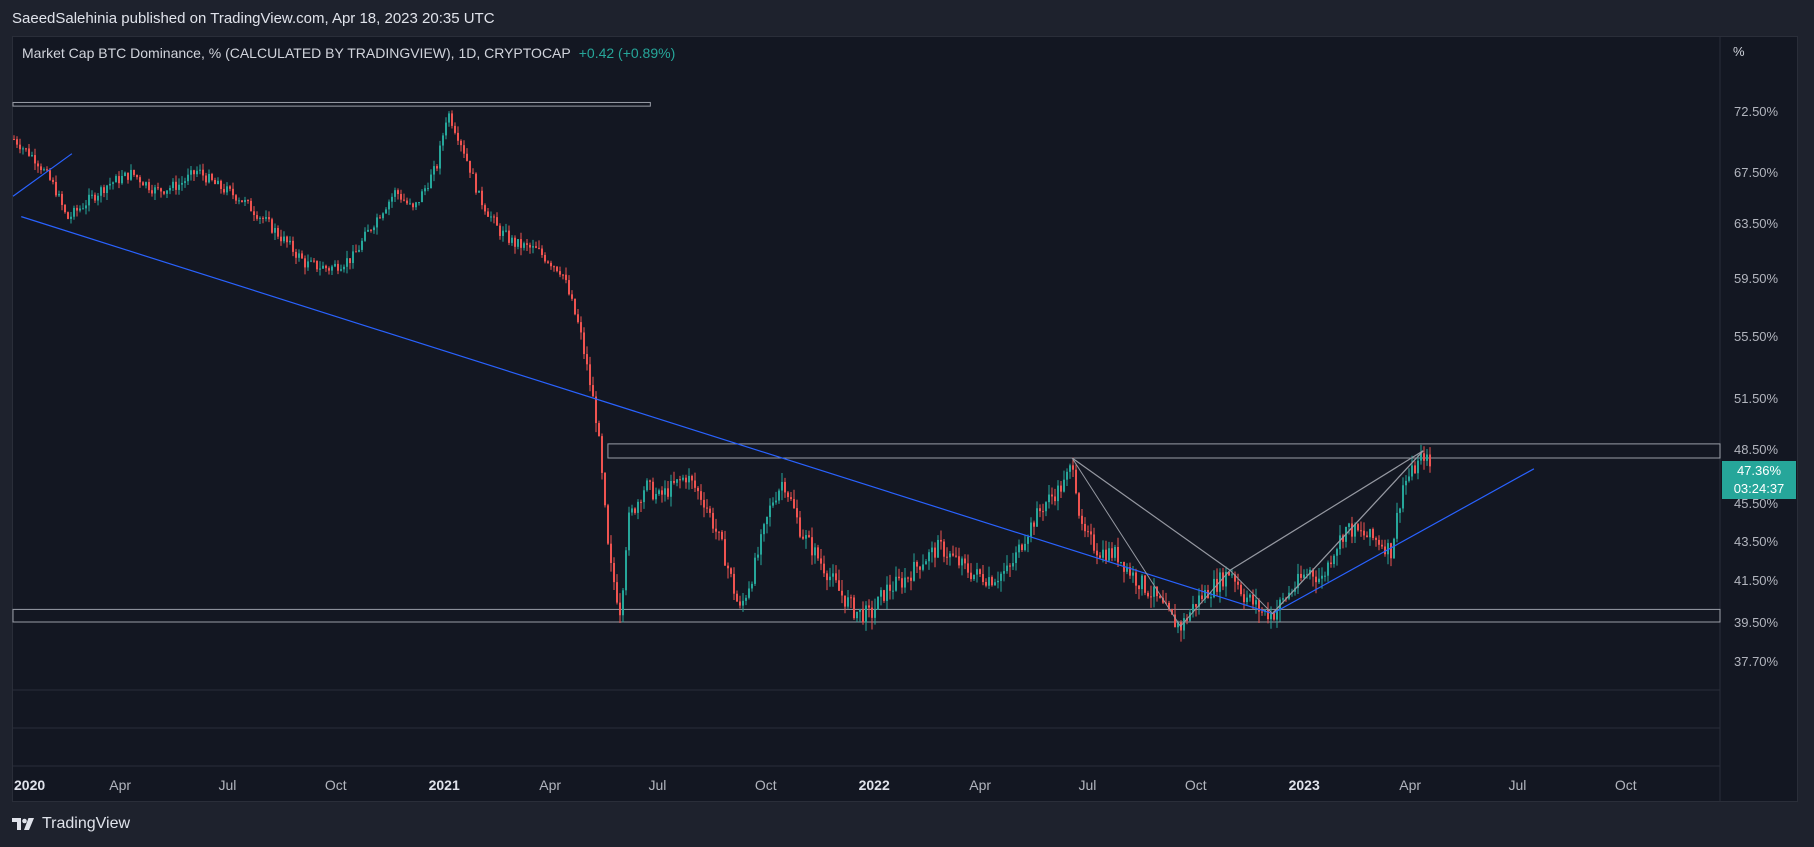 This screenshot has height=847, width=1814. What do you see at coordinates (29, 785) in the screenshot?
I see `x-tick-label: 2020` at bounding box center [29, 785].